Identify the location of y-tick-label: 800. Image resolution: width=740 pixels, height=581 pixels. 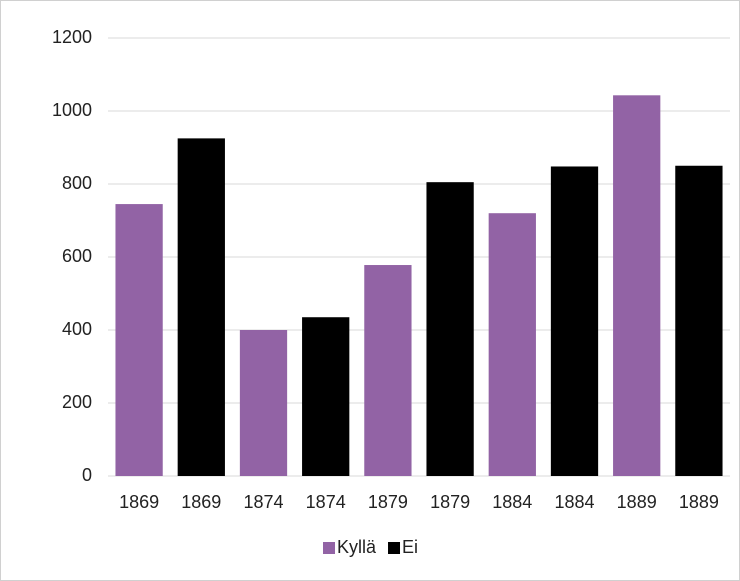
(77, 183).